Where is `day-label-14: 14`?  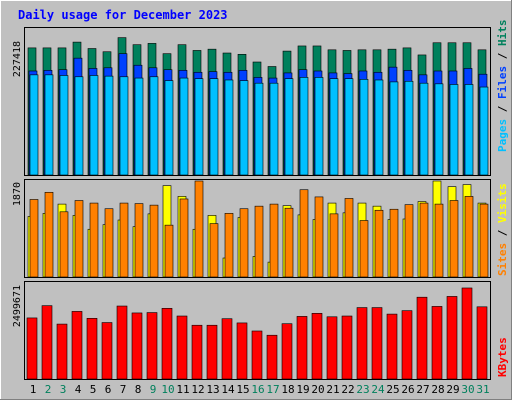 day-label-14: 14 is located at coordinates (228, 389).